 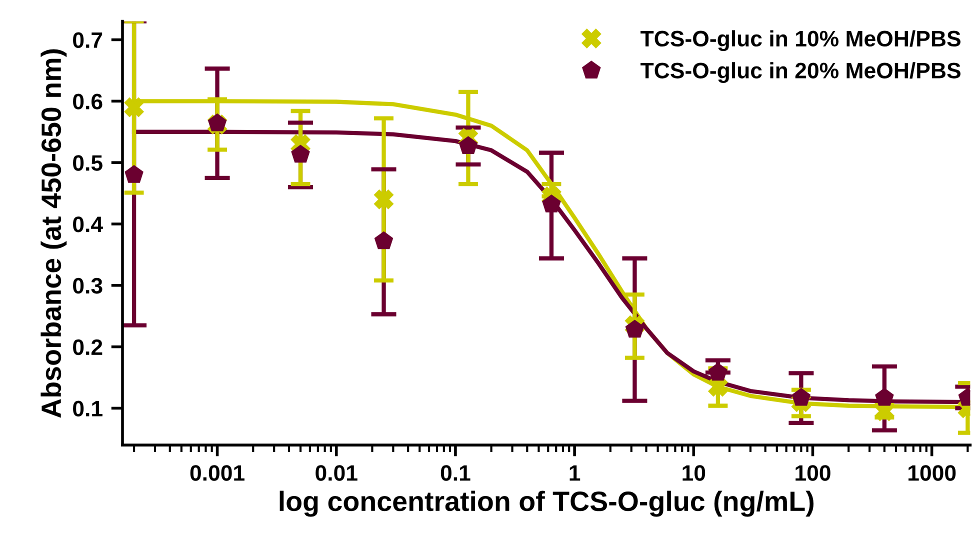 What do you see at coordinates (932, 473) in the screenshot?
I see `x-tick-label: 1000` at bounding box center [932, 473].